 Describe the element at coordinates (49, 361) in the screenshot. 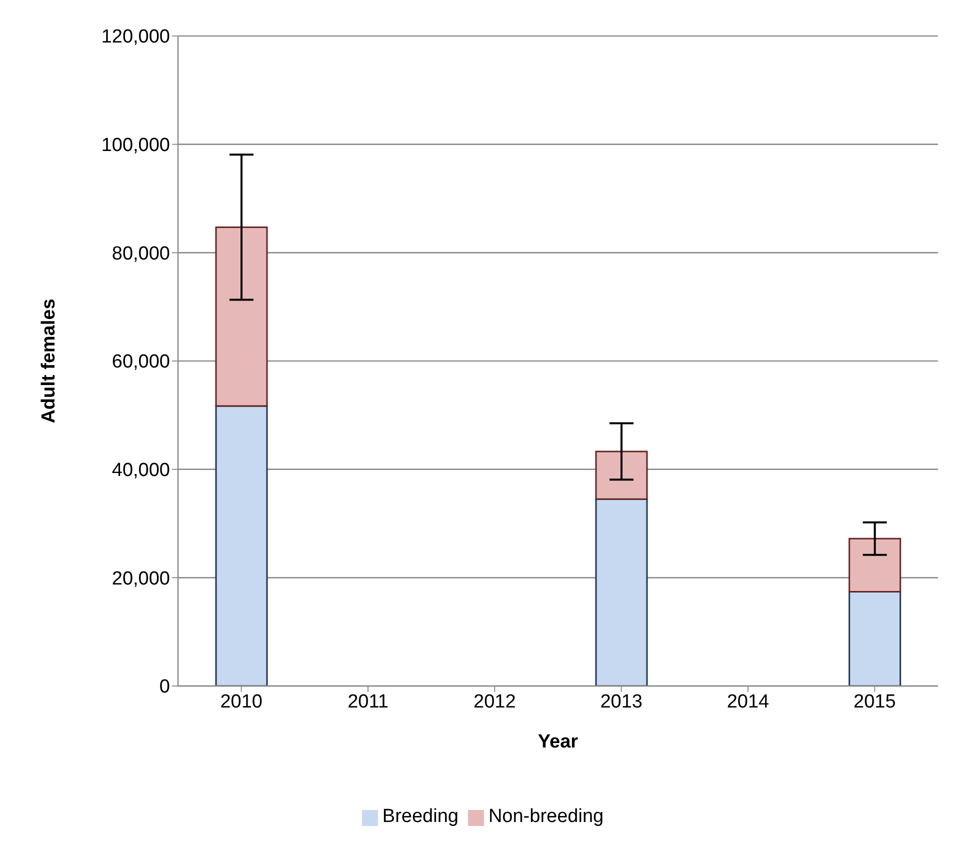

I see `y-axis-title: Adult females` at that location.